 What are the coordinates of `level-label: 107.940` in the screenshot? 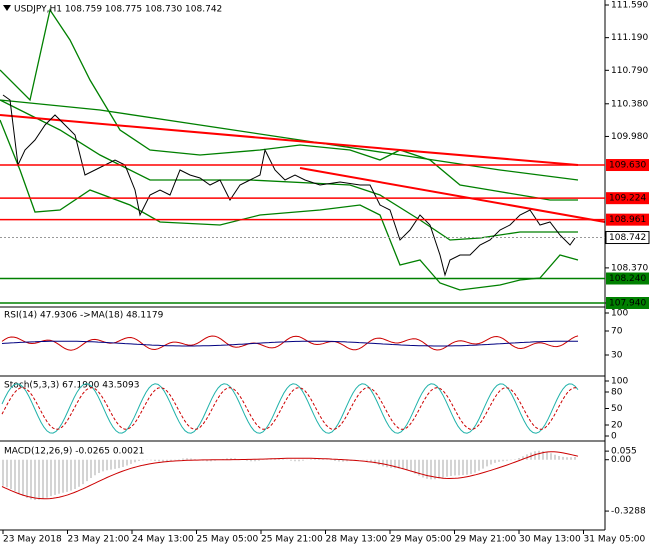 It's located at (627, 304).